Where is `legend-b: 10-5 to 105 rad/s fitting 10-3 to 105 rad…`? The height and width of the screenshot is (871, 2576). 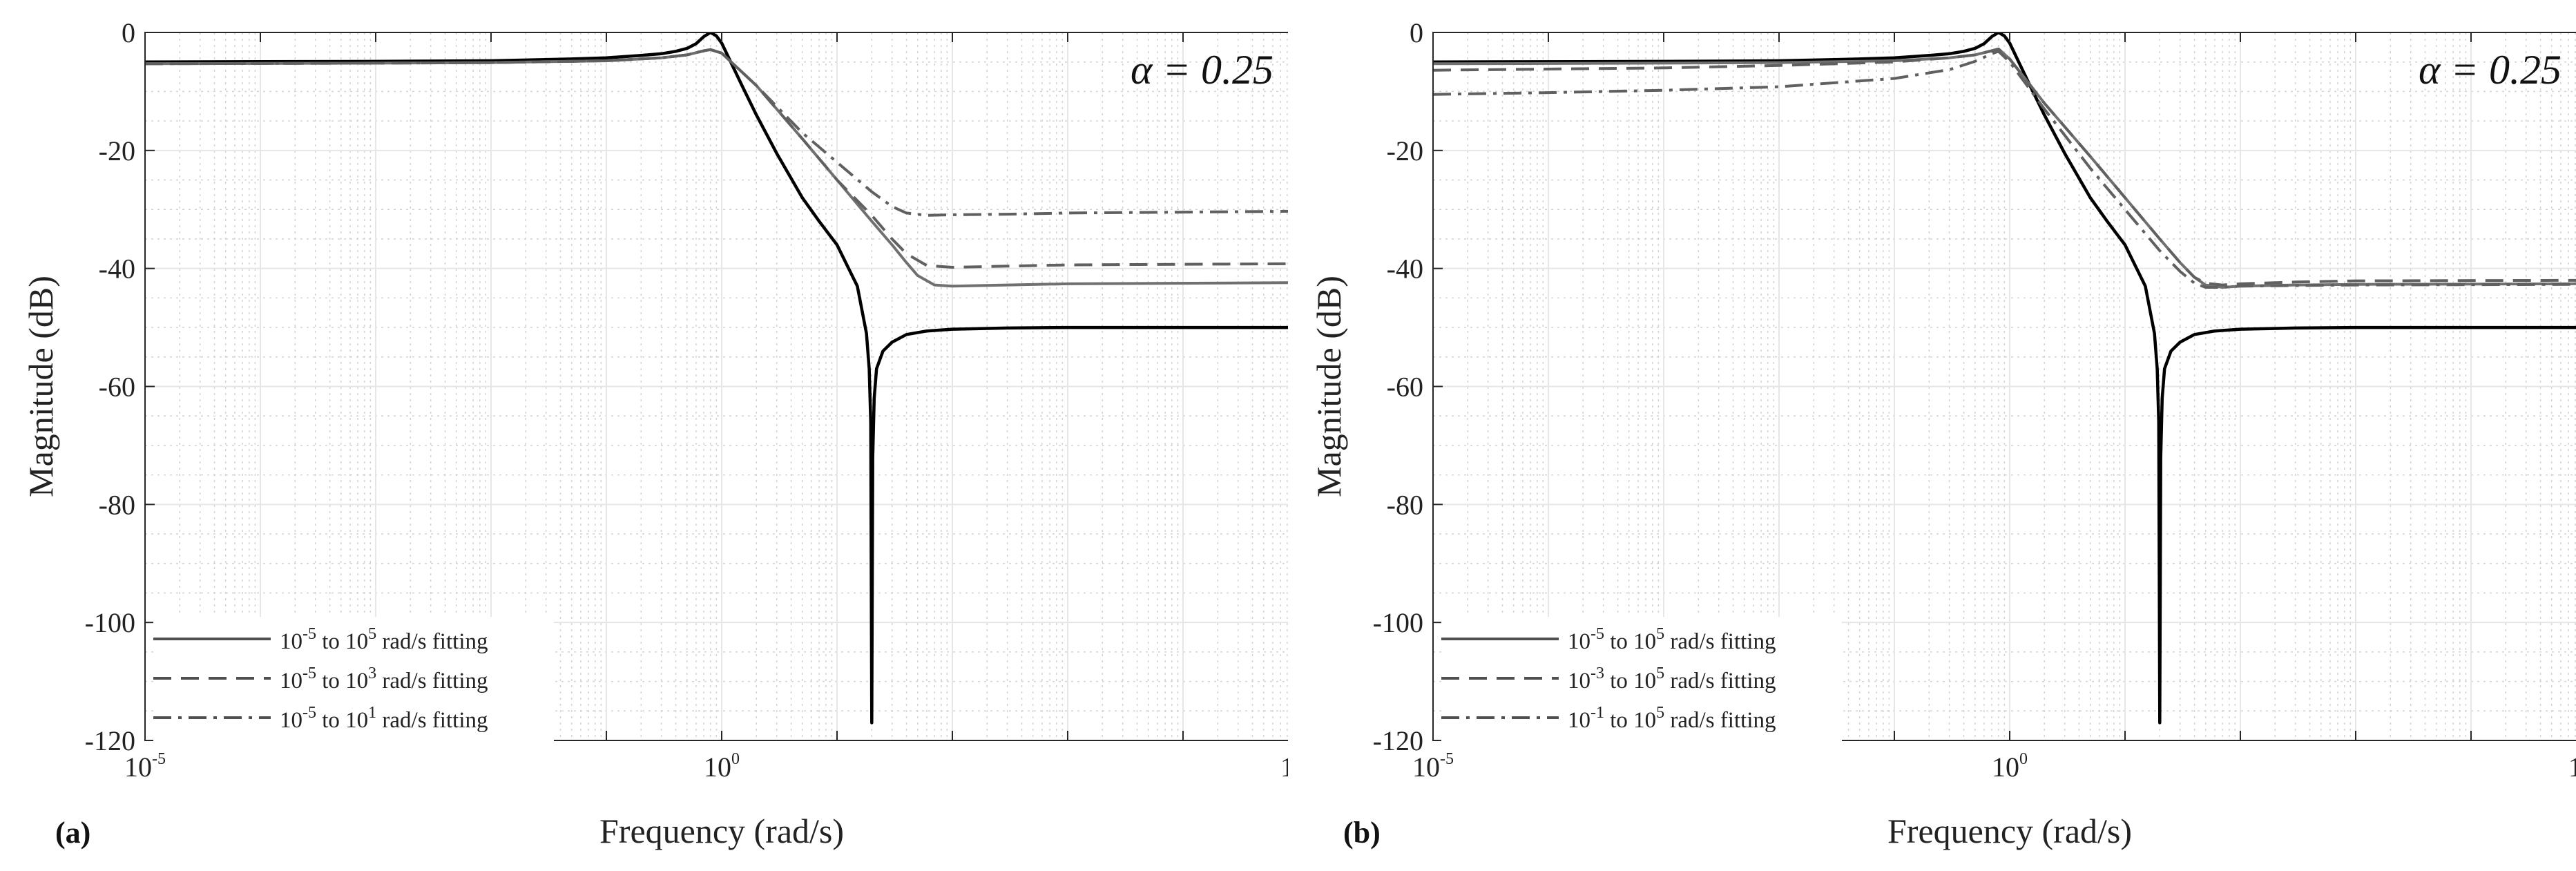
legend-b: 10-5 to 105 rad/s fitting 10-3 to 105 rad… is located at coordinates (1641, 683).